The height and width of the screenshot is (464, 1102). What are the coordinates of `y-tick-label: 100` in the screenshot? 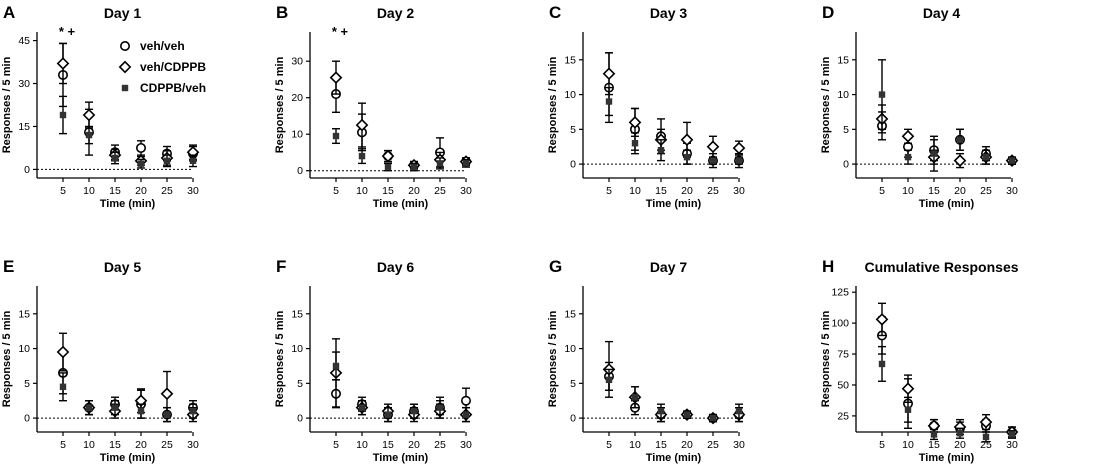 It's located at (840, 324).